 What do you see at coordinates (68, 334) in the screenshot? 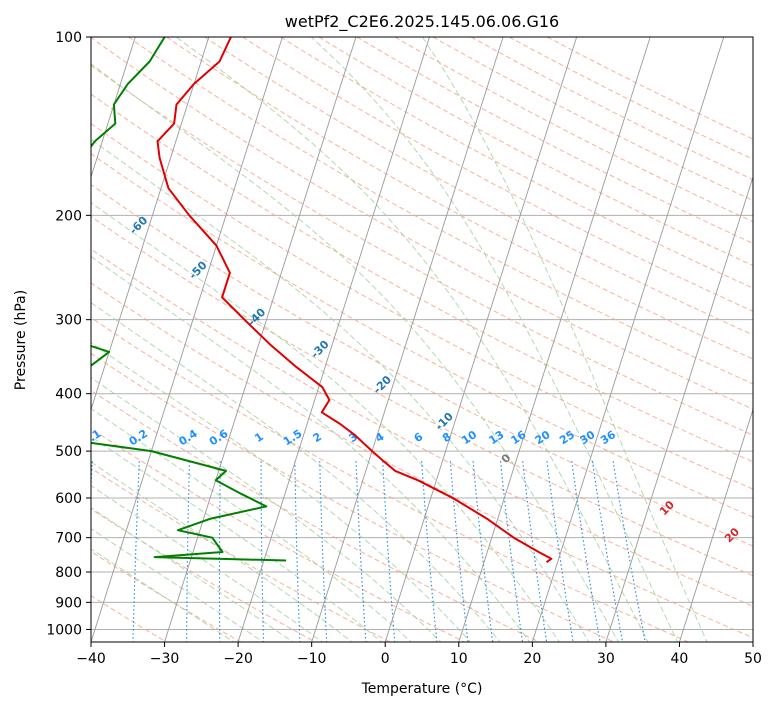
I see `y-axis-ticks: 100 200 300 400 500 600 700 800 900 1000` at bounding box center [68, 334].